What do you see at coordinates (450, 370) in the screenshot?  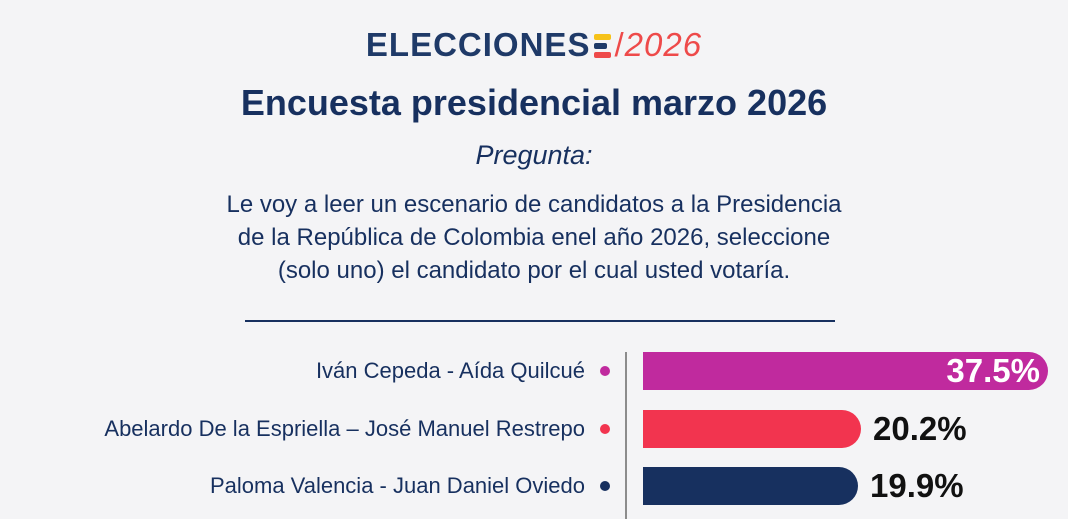 I see `category-label: Iván Cepeda - Aída Quilcué` at bounding box center [450, 370].